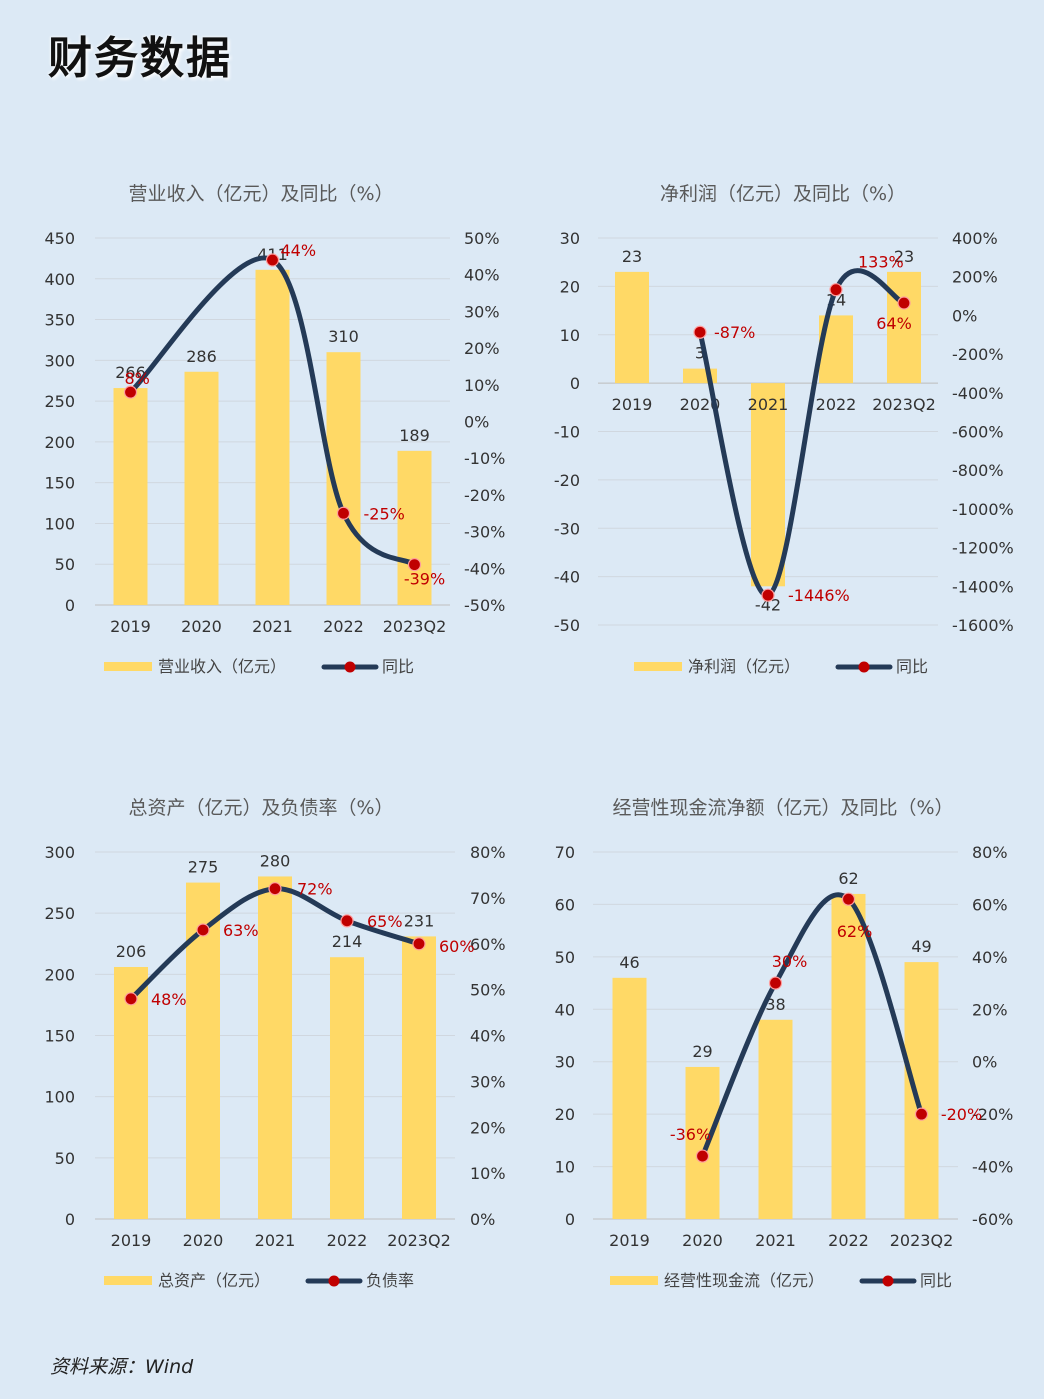 The width and height of the screenshot is (1044, 1399). I want to click on right-tick-label: -50%, so click(484, 605).